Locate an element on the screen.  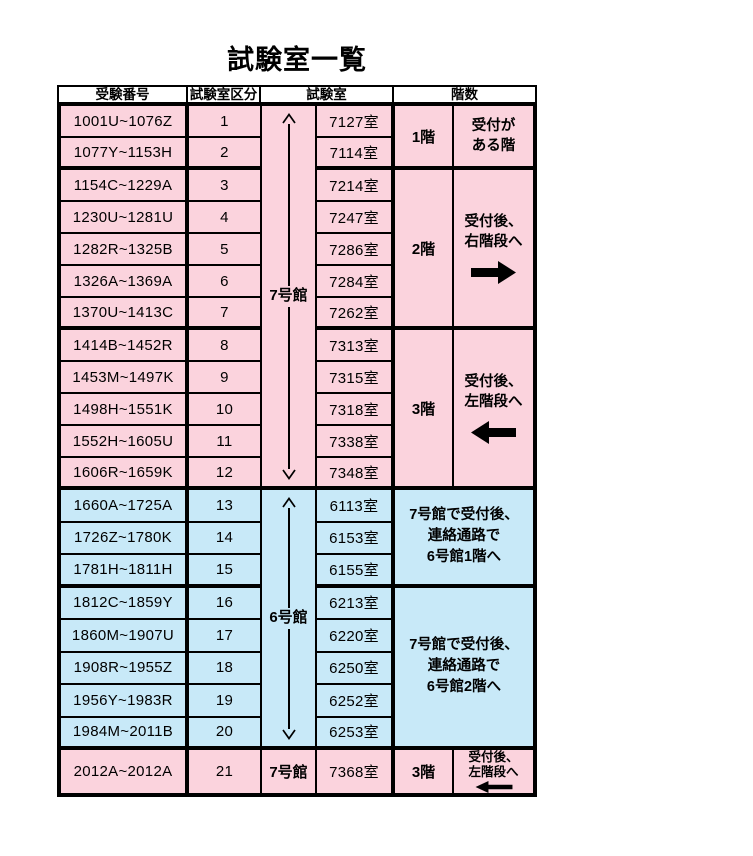
room-section-cell: 12 is located at coordinates (225, 474).